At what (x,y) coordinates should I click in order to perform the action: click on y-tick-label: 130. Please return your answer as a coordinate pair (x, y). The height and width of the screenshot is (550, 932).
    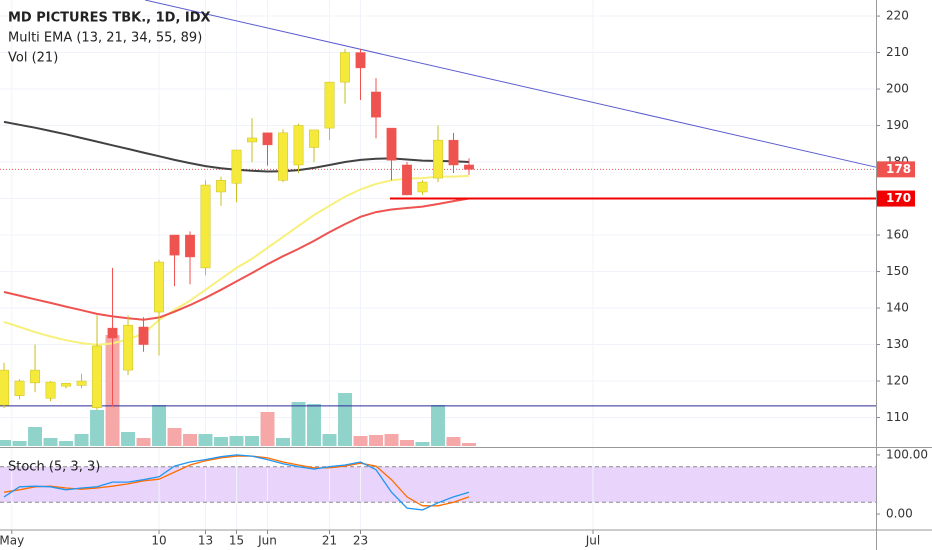
    Looking at the image, I should click on (897, 344).